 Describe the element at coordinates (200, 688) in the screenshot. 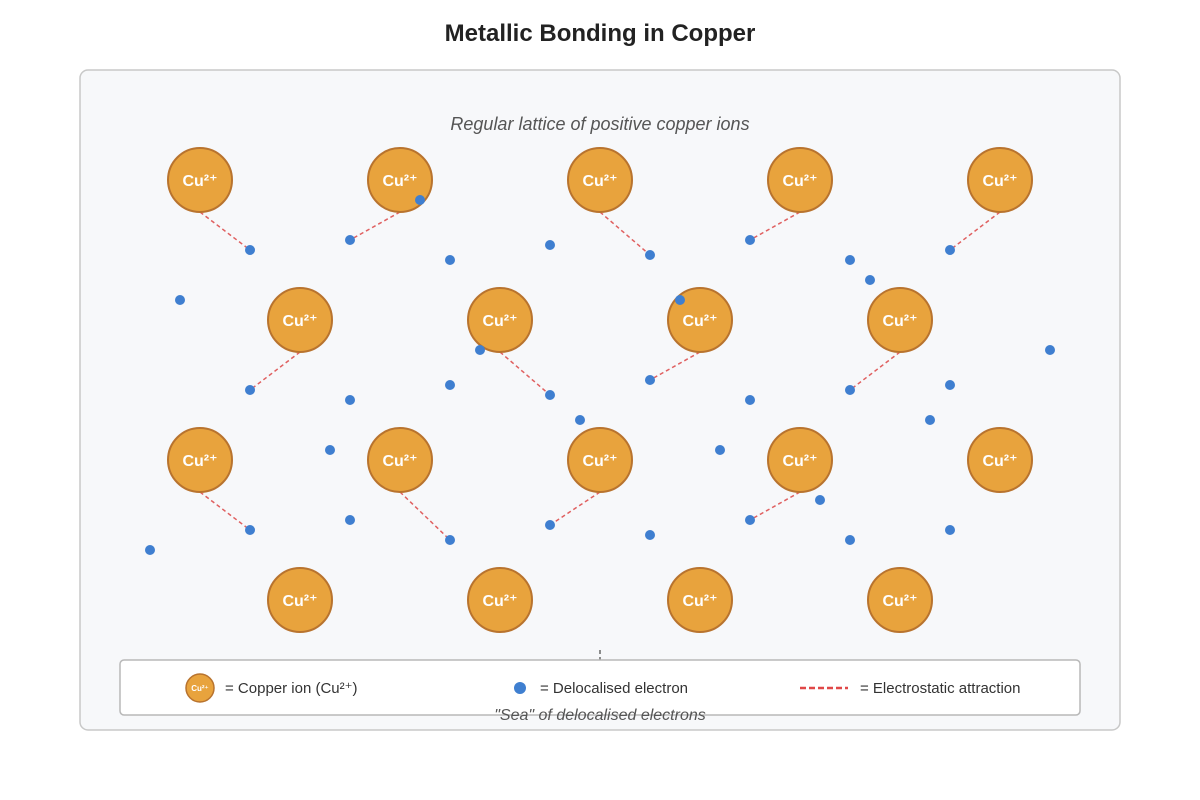

I see `legend-ion-swatch-label: Cu²⁺` at that location.